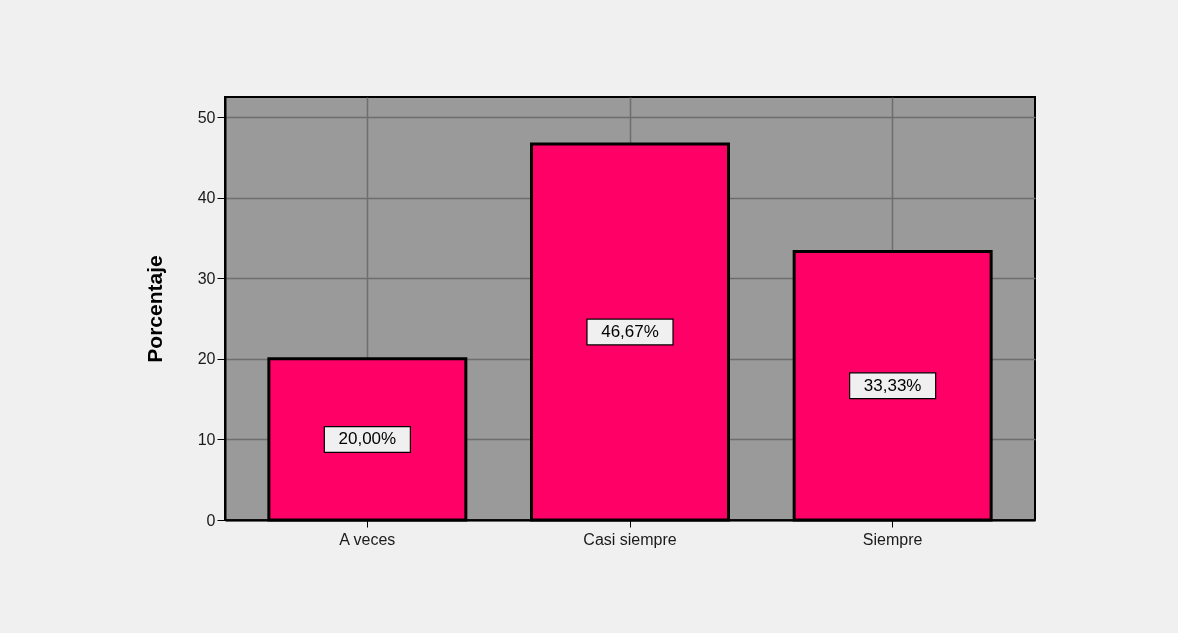  Describe the element at coordinates (367, 439) in the screenshot. I see `data-label: 20,00%` at that location.